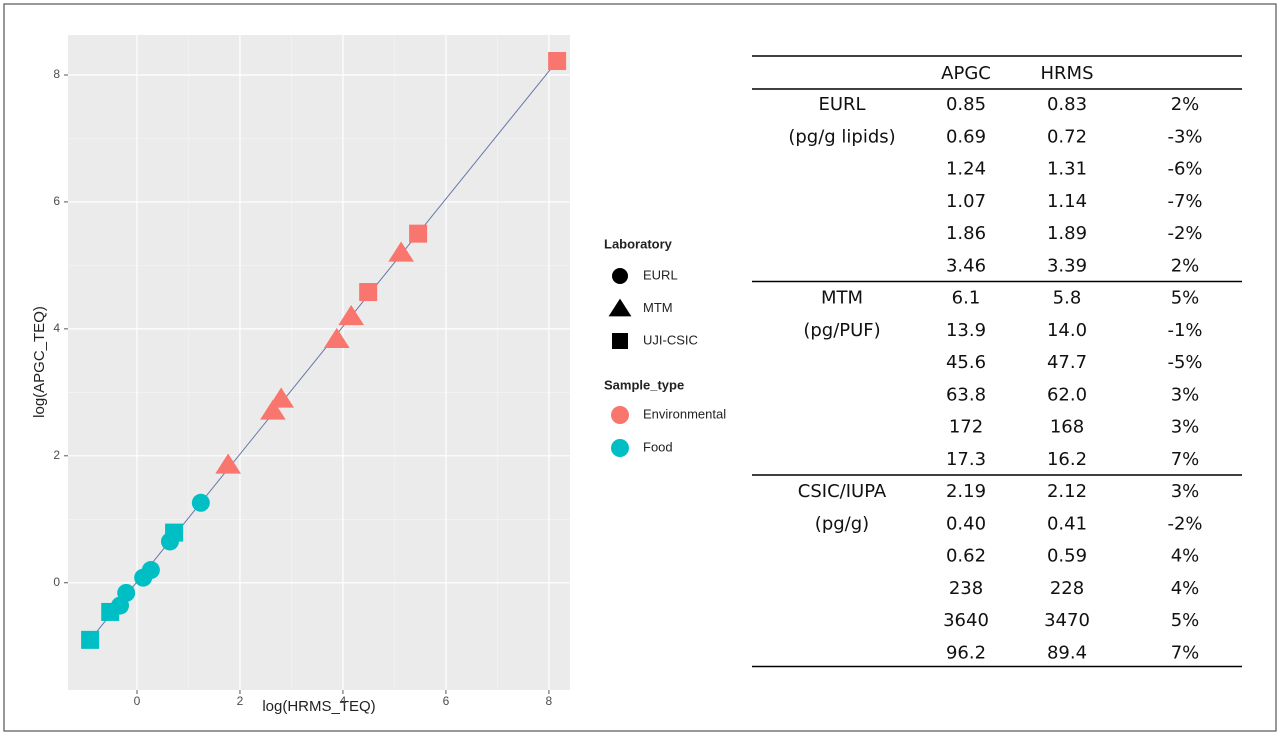 This screenshot has height=739, width=1280. Describe the element at coordinates (1067, 362) in the screenshot. I see `table-cell: 47.7` at that location.